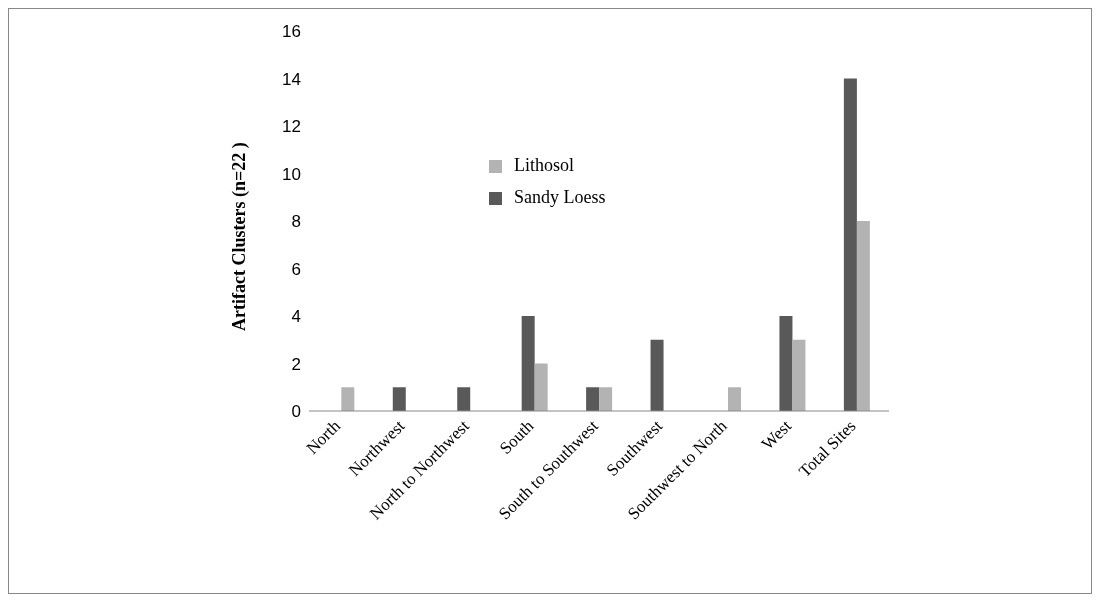  Describe the element at coordinates (560, 197) in the screenshot. I see `legend-label: Sandy Loess` at that location.